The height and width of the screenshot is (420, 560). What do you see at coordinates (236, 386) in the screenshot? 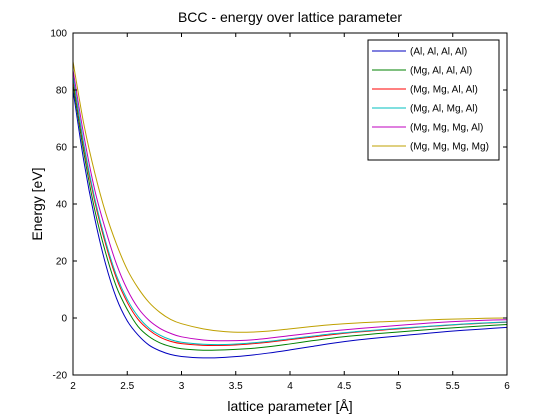
I see `x-tick-label: 3.5` at bounding box center [236, 386].